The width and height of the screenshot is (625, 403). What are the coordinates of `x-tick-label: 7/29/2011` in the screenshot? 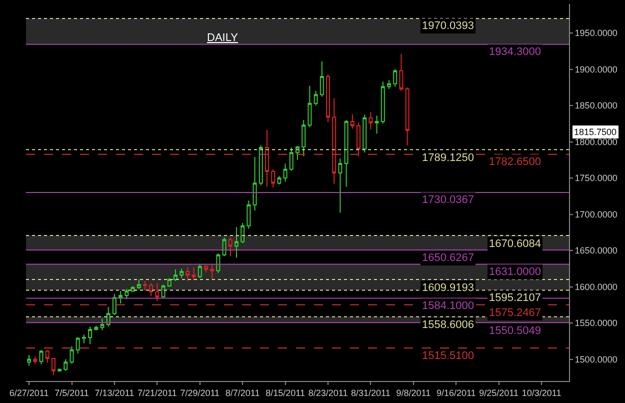 It's located at (200, 393).